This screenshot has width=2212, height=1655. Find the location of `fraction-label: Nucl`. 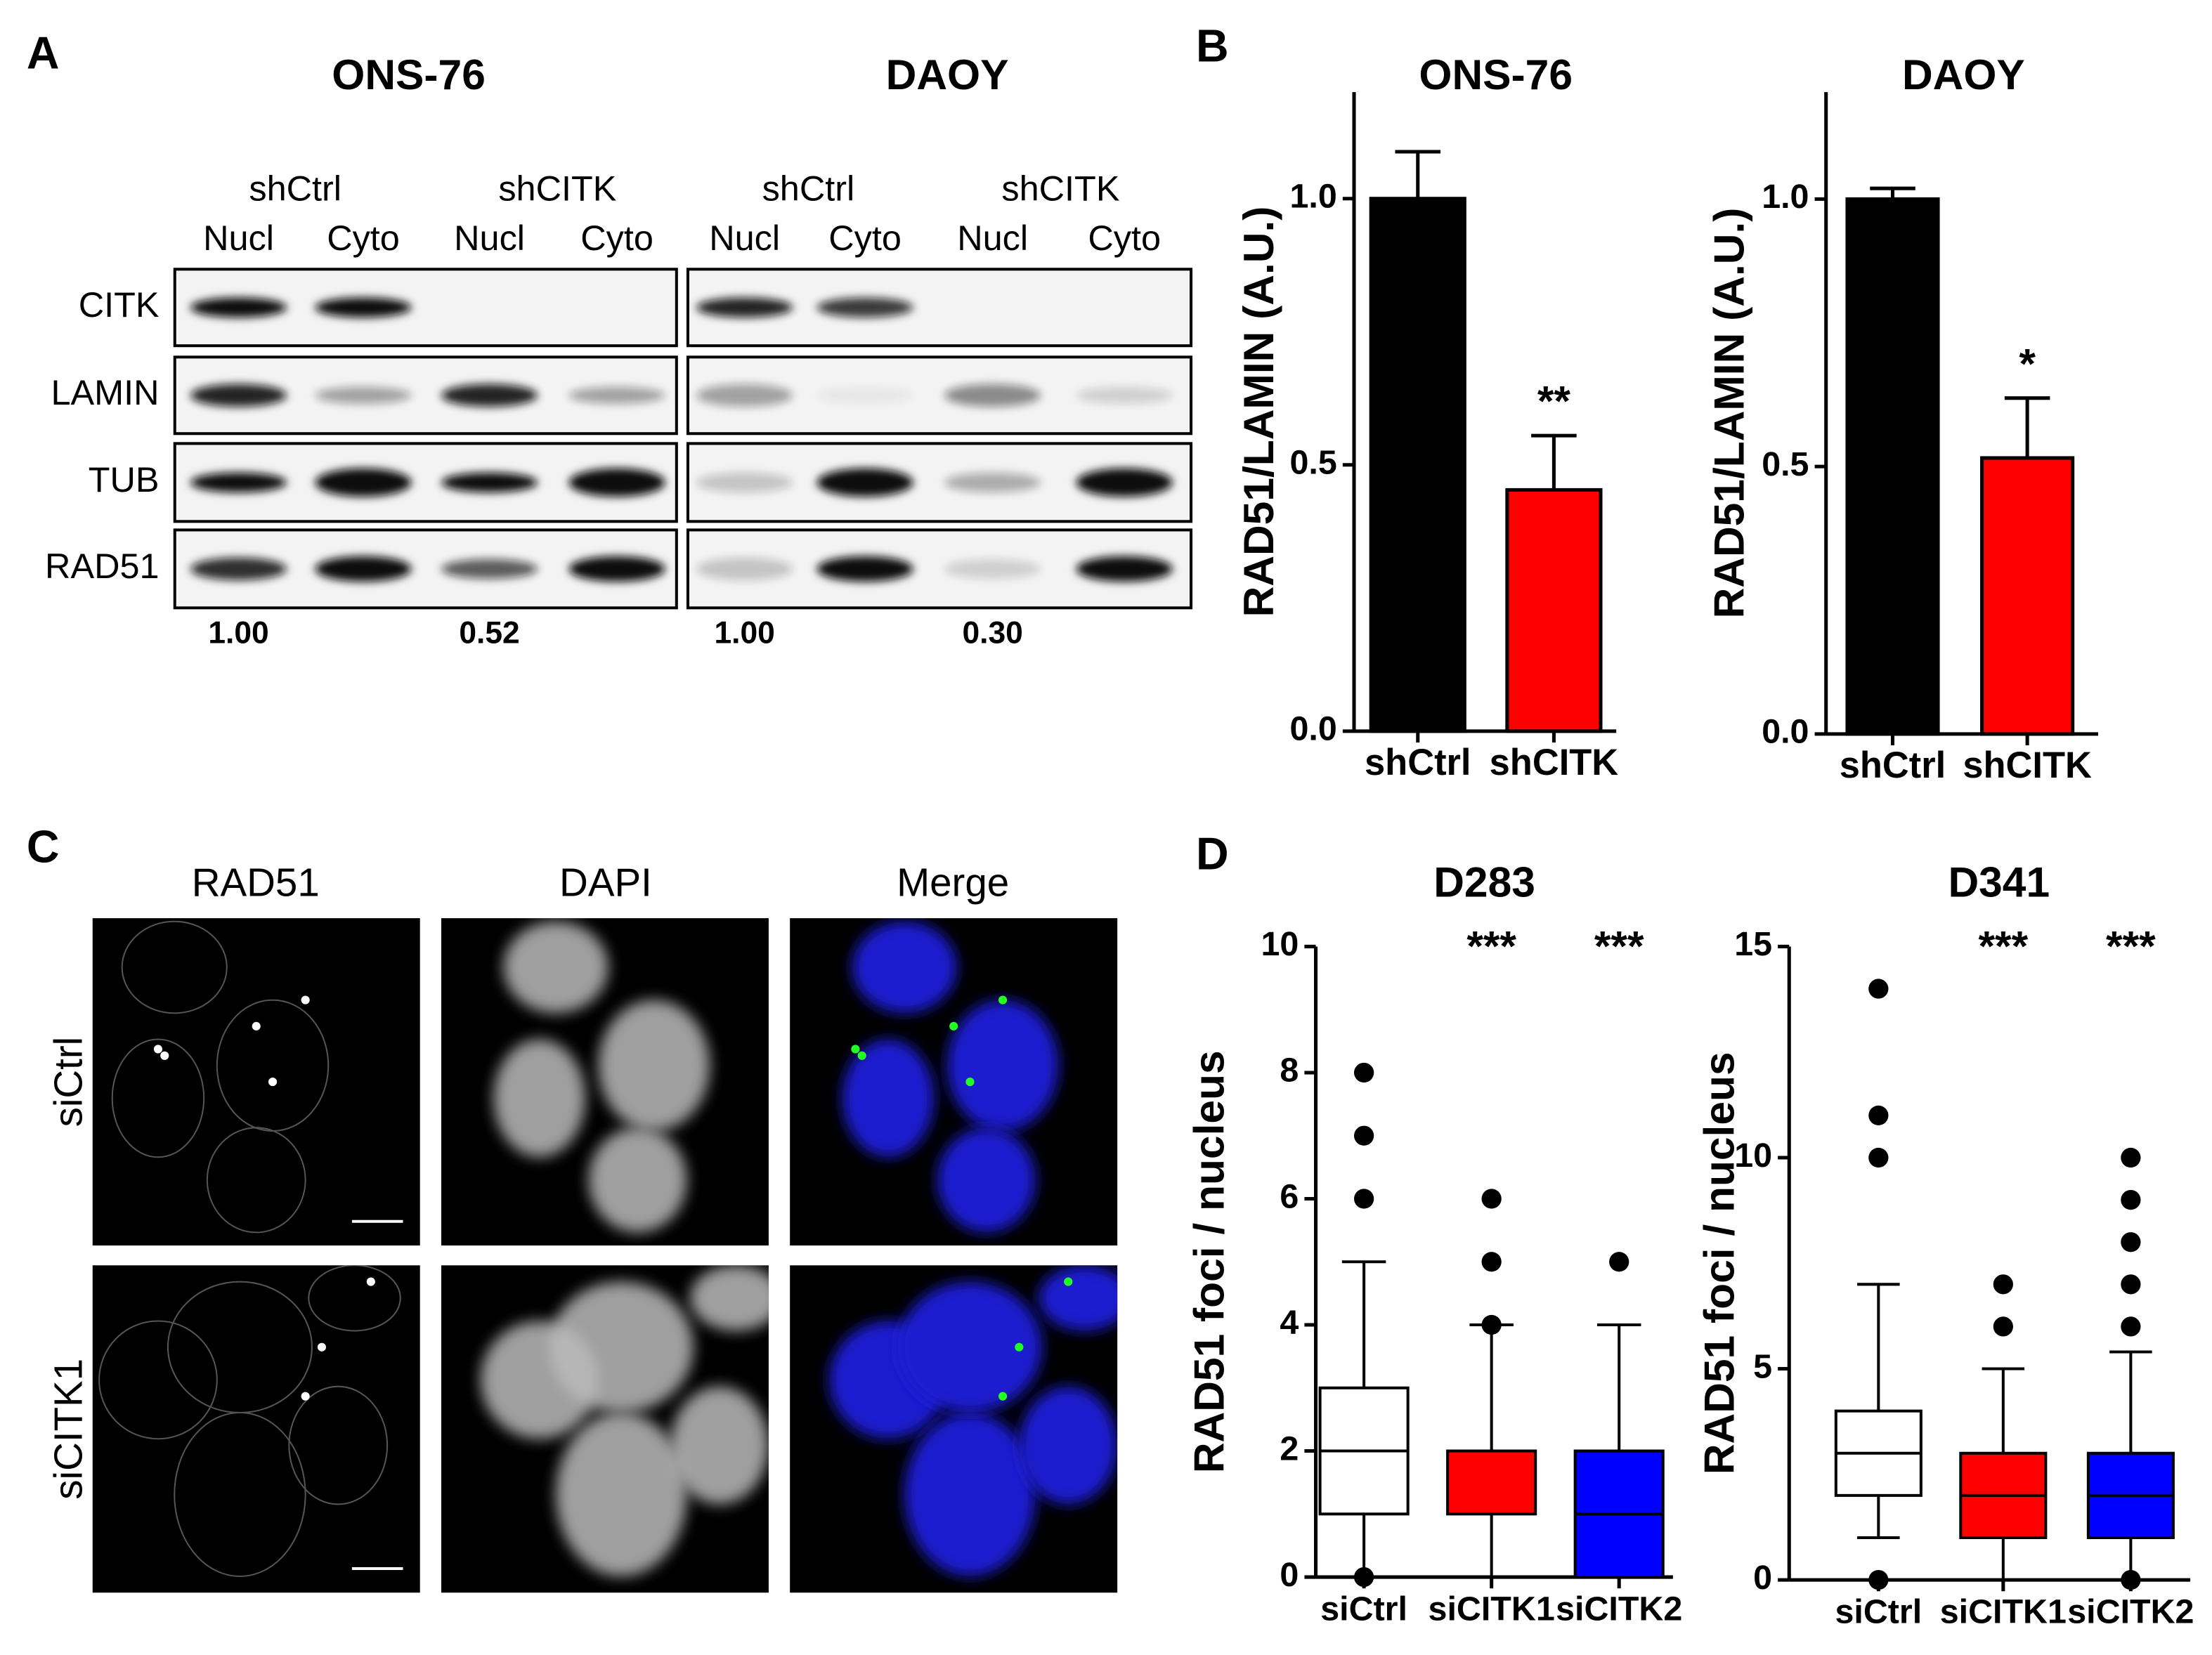

fraction-label: Nucl is located at coordinates (744, 238).